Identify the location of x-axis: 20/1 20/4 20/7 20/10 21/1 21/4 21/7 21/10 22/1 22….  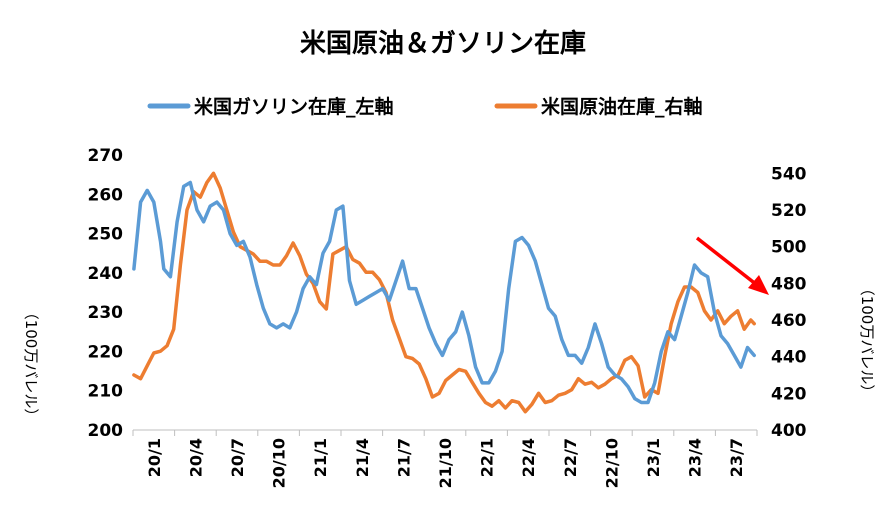
(445, 458).